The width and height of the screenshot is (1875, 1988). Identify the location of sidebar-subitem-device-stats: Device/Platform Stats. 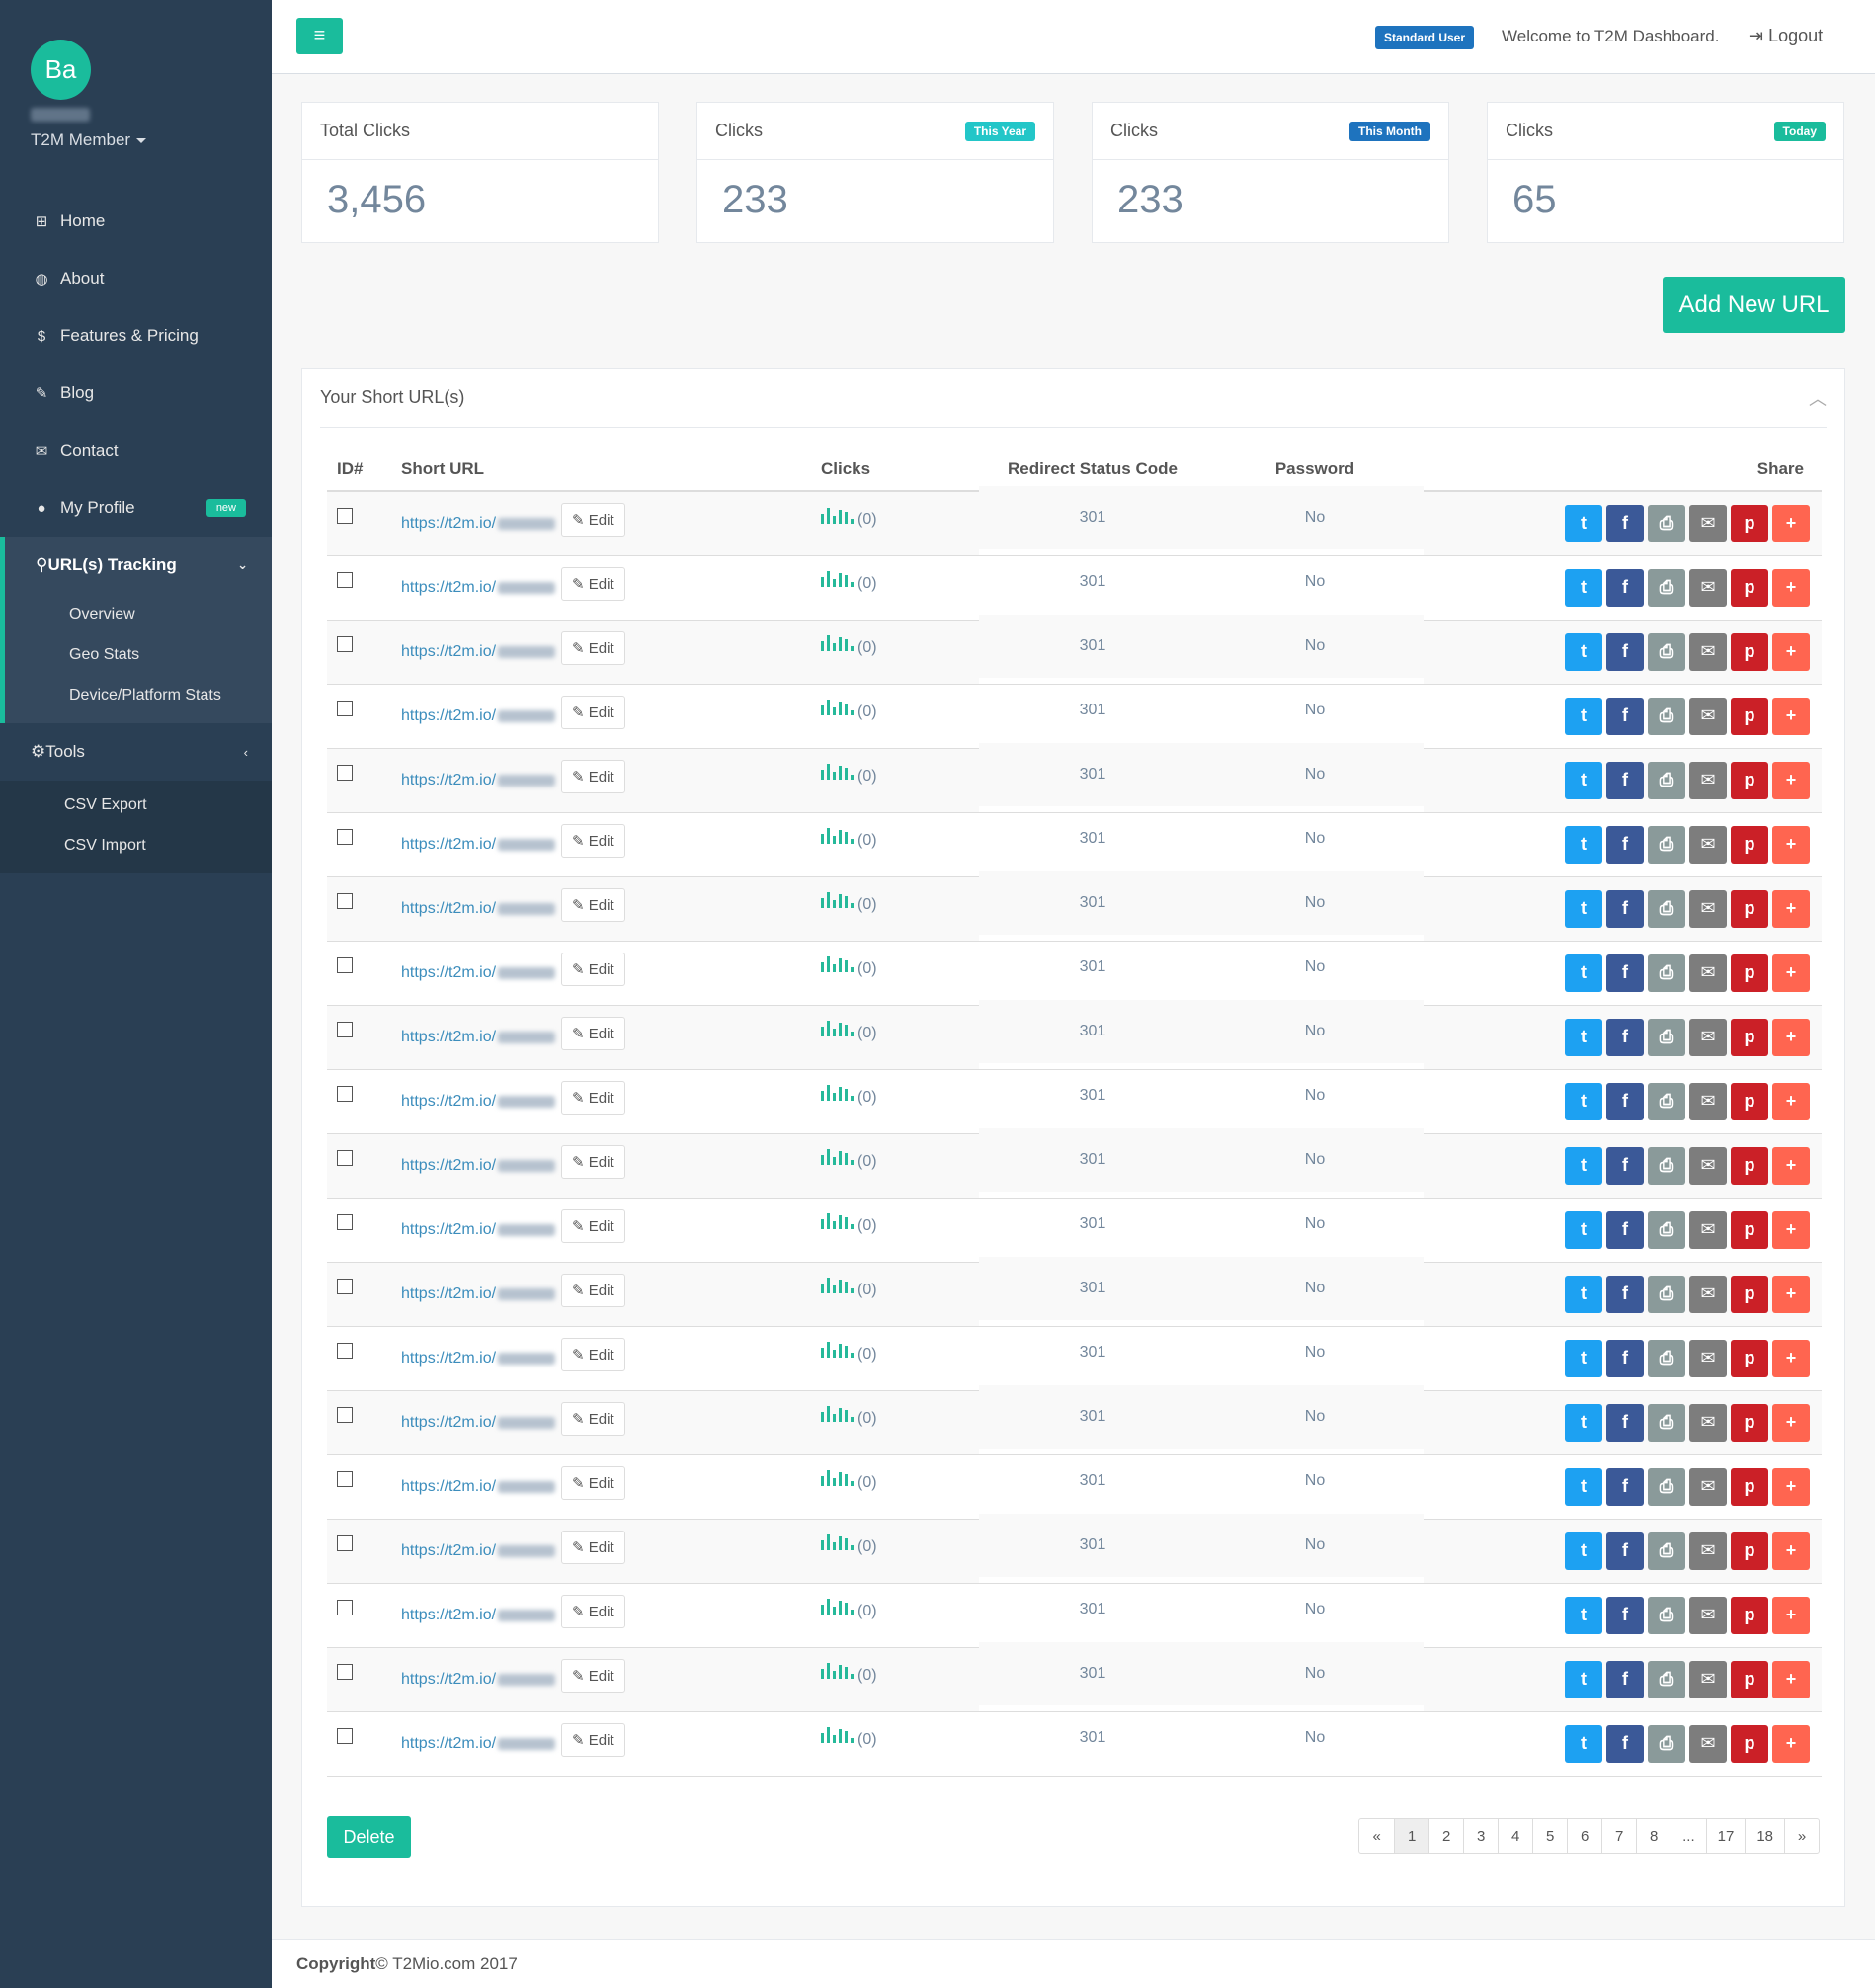
(145, 695).